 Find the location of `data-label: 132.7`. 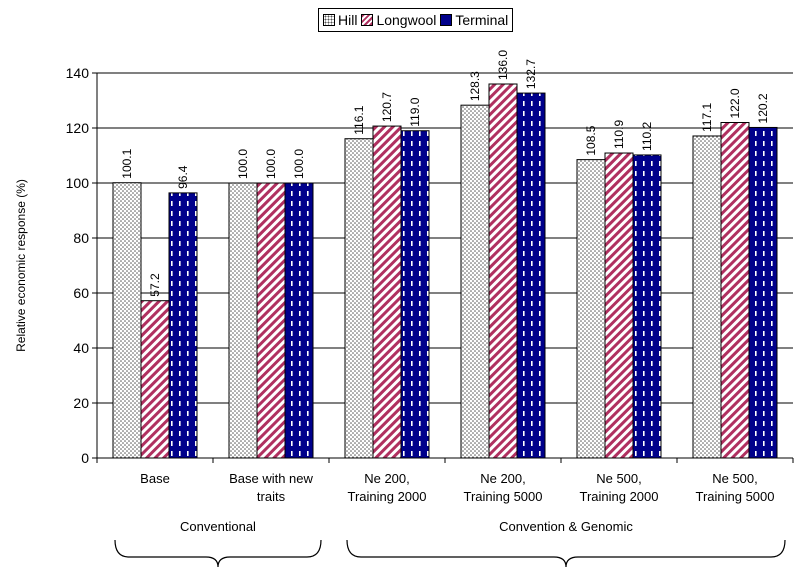

data-label: 132.7 is located at coordinates (531, 74).